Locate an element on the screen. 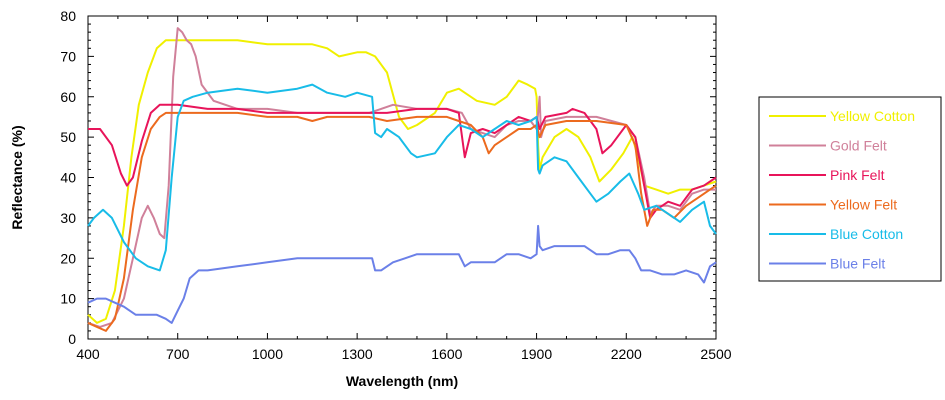 The width and height of the screenshot is (945, 400). y-tick-label: 60 is located at coordinates (68, 97).